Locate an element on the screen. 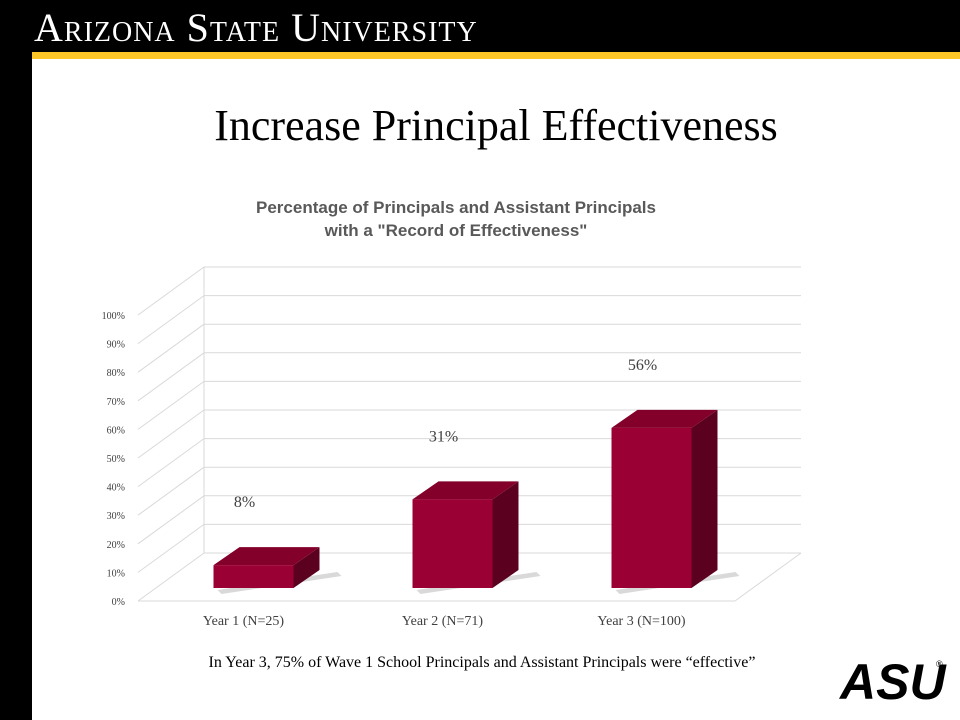 The image size is (960, 720). university-name: Arizona State University is located at coordinates (256, 27).